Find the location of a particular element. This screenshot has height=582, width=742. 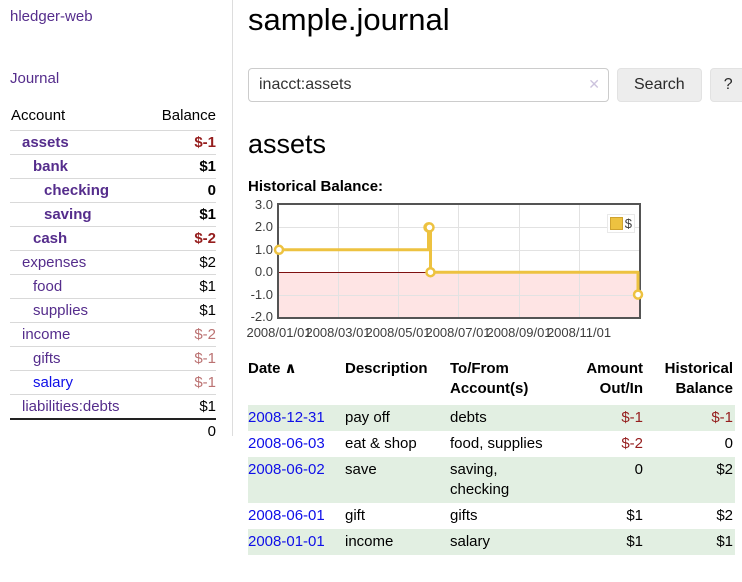

sidebar-item-journal: Journal is located at coordinates (35, 78).